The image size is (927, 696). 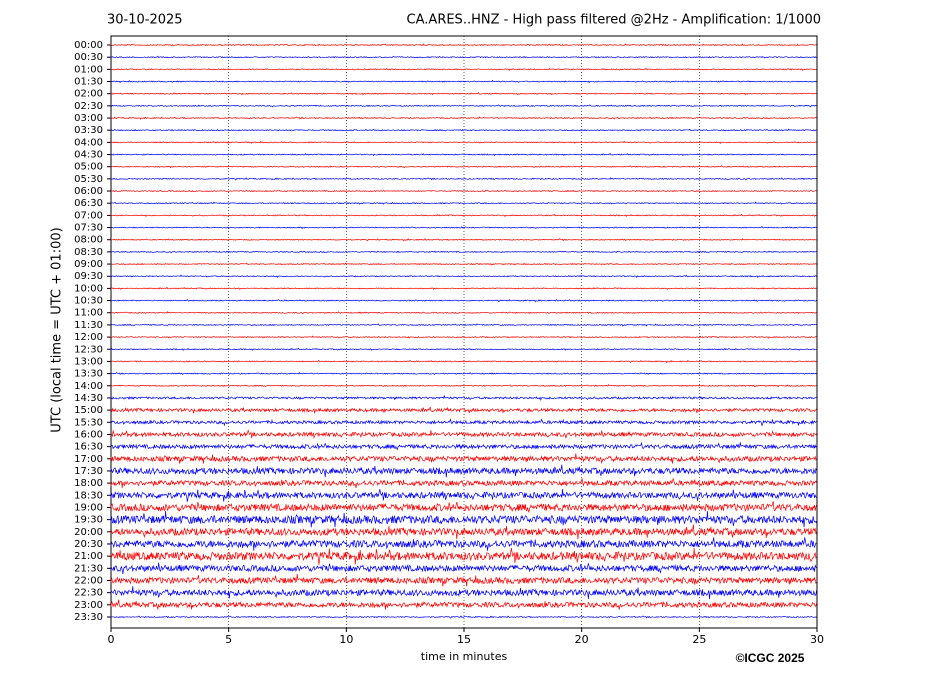 I want to click on y-tick-label: 05:30, so click(x=88, y=179).